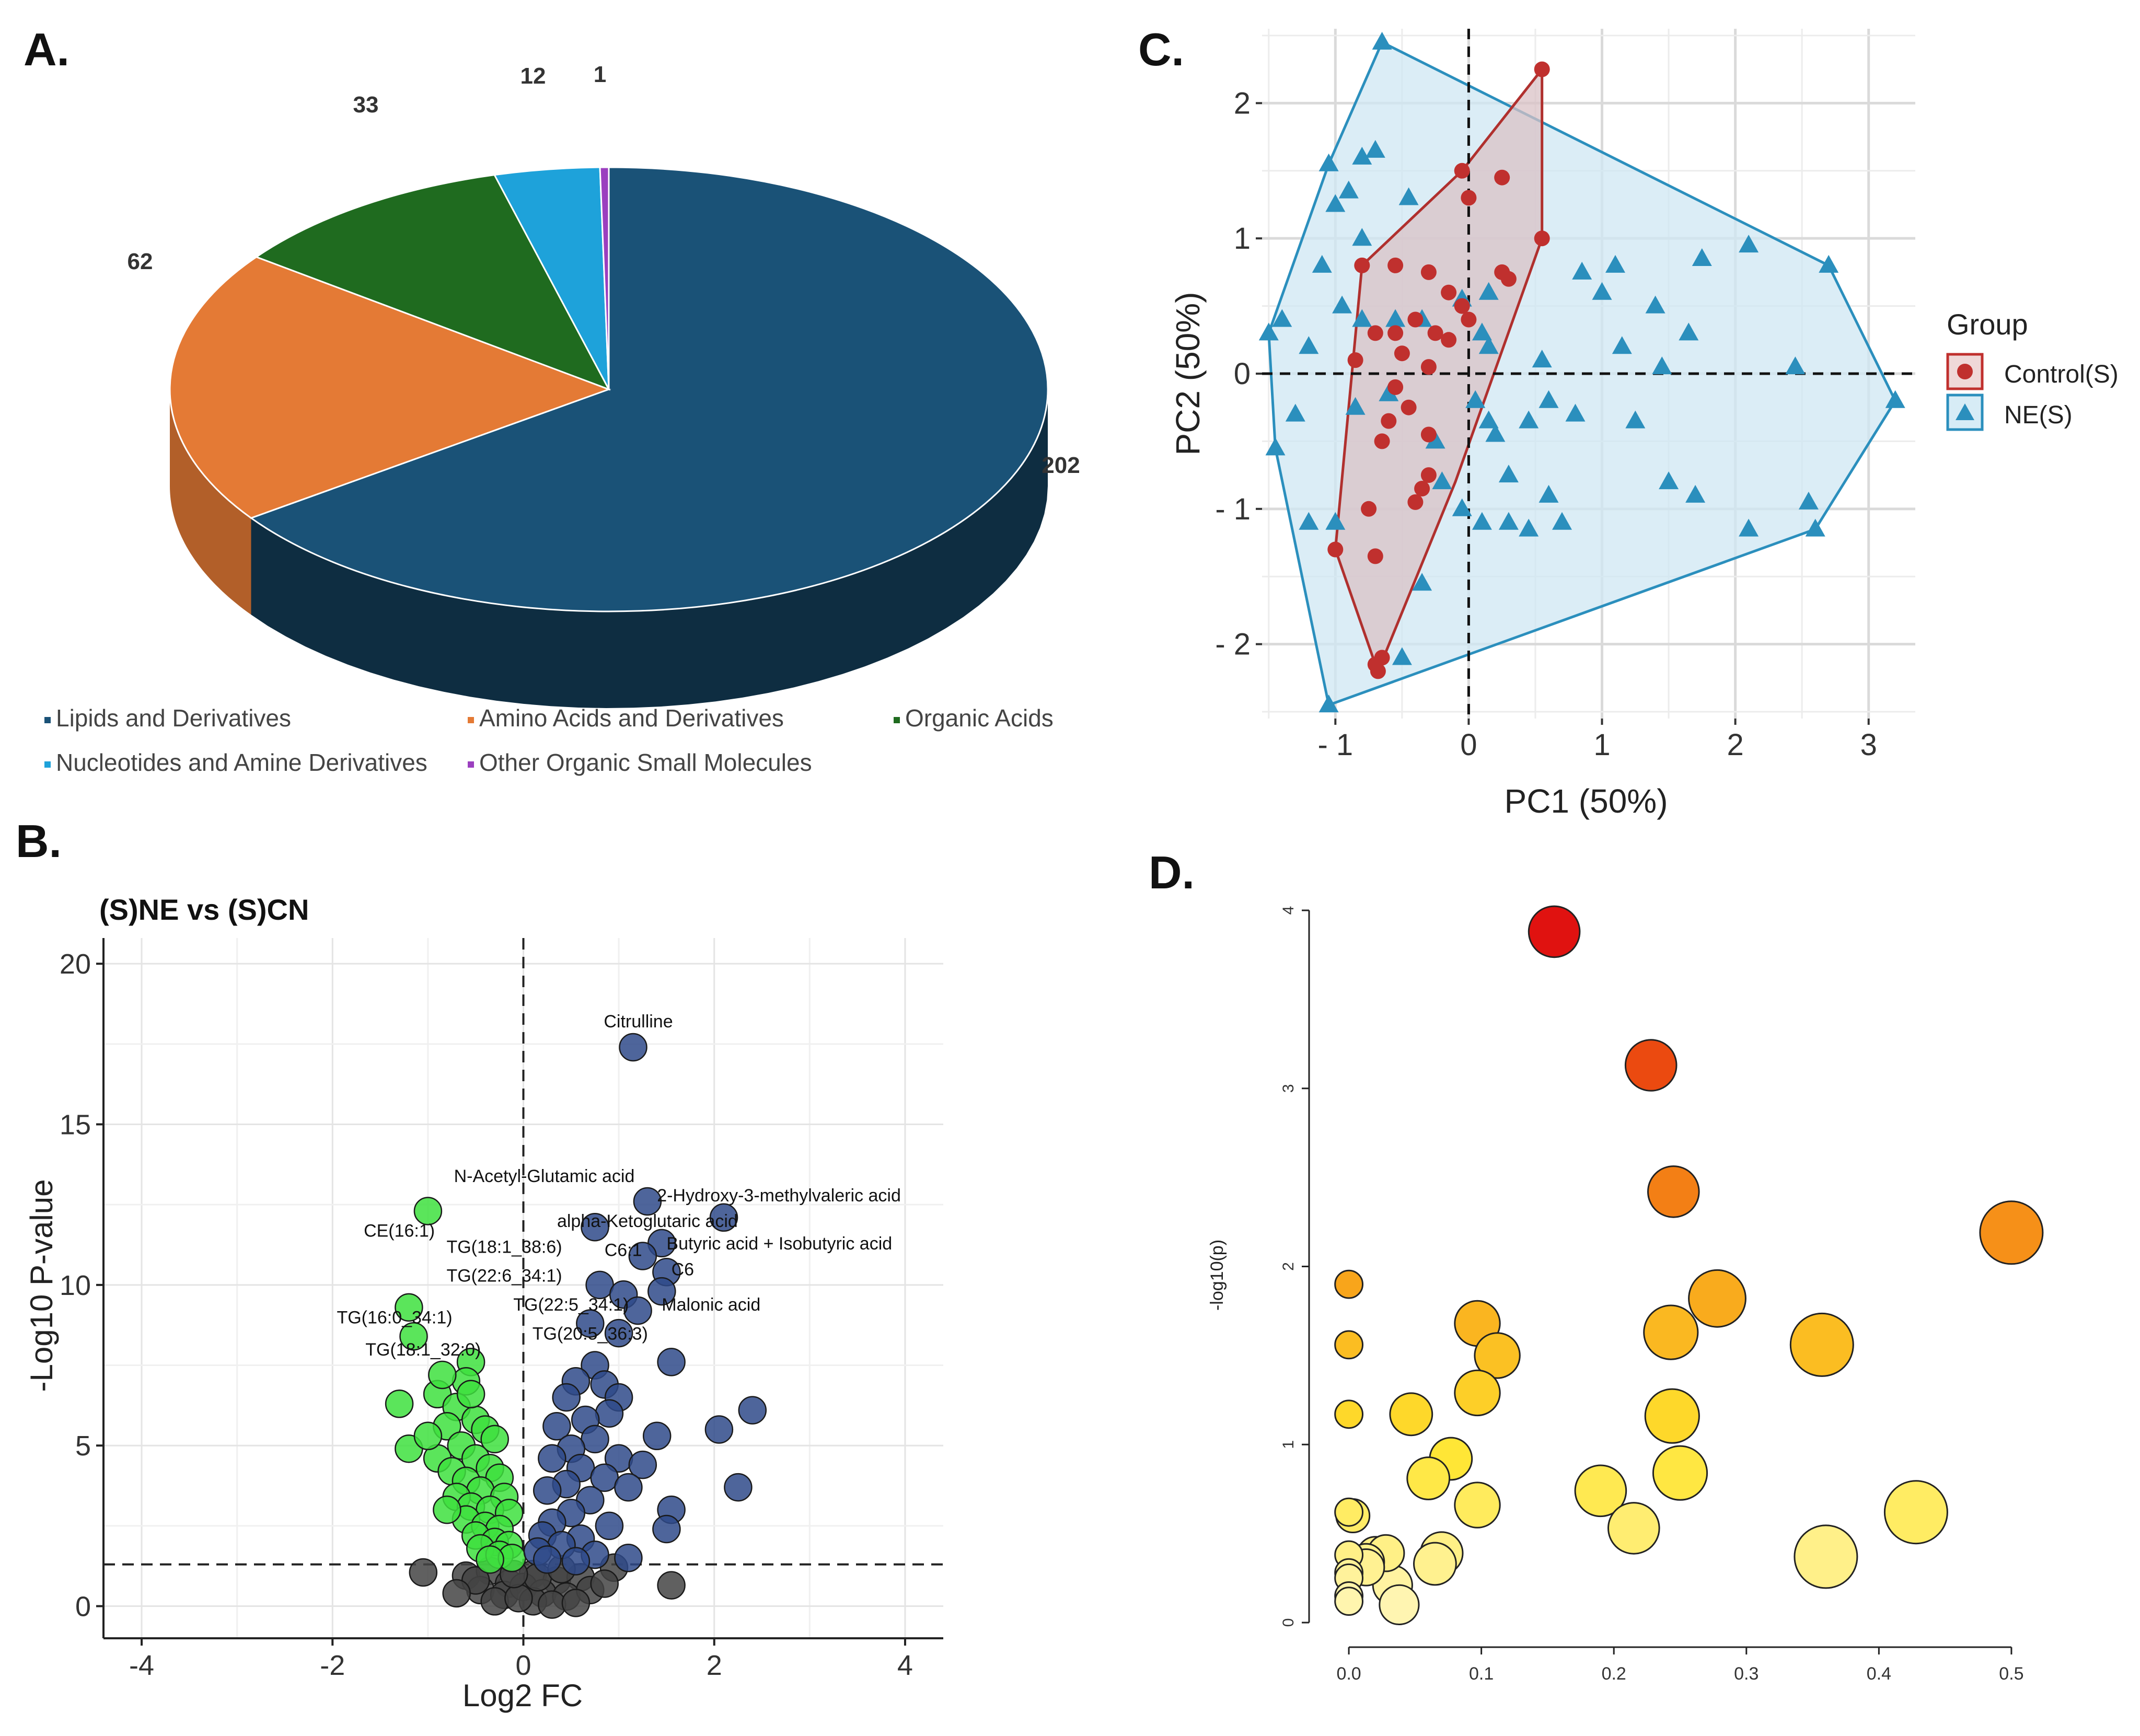 The image size is (2140, 1736). What do you see at coordinates (1614, 1674) in the screenshot?
I see `bubble-x-tick-label: 0.2` at bounding box center [1614, 1674].